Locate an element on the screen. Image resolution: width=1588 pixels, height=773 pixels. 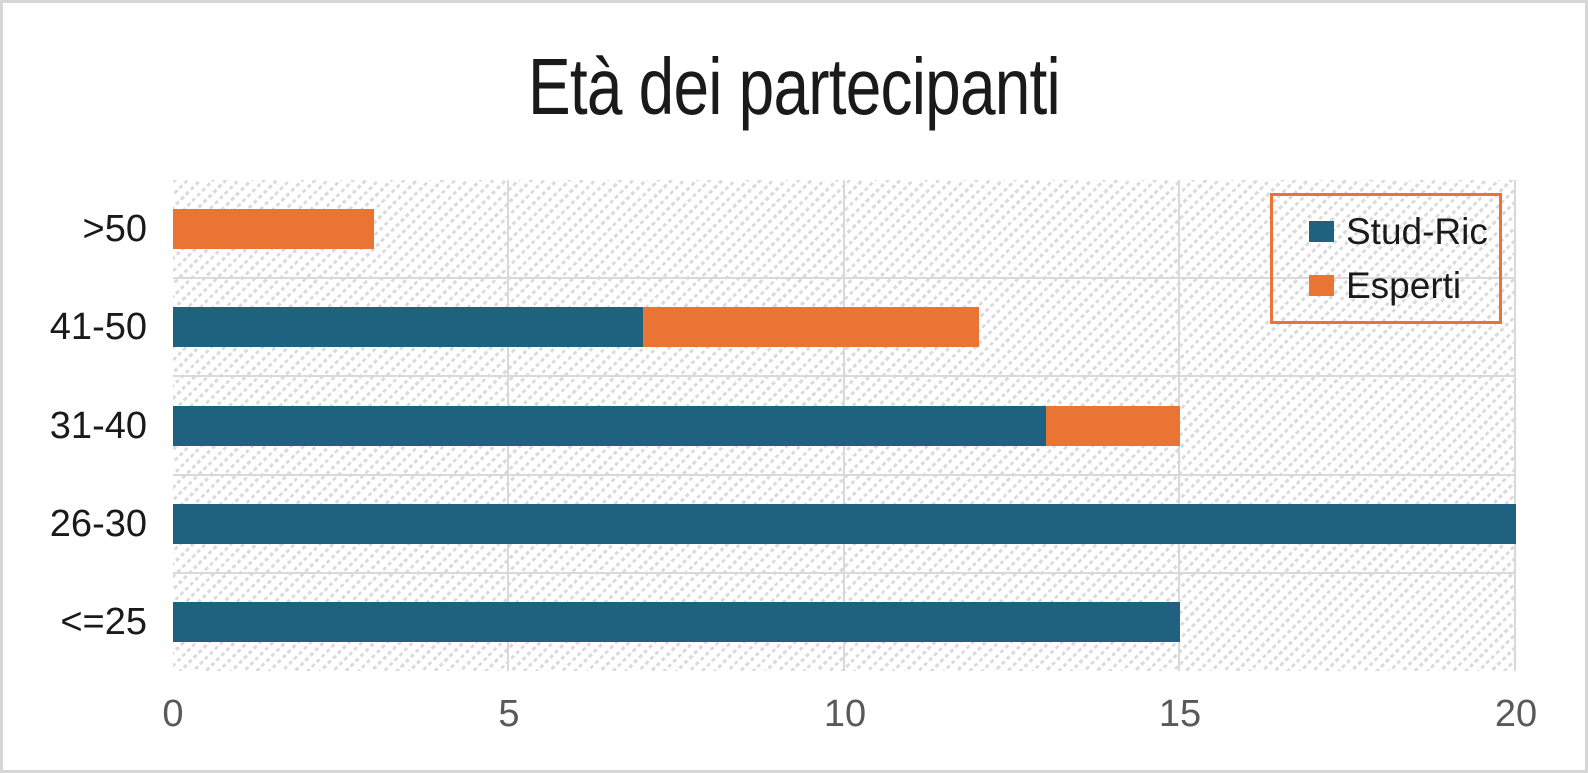
x-tick-label: 5 is located at coordinates (509, 714).